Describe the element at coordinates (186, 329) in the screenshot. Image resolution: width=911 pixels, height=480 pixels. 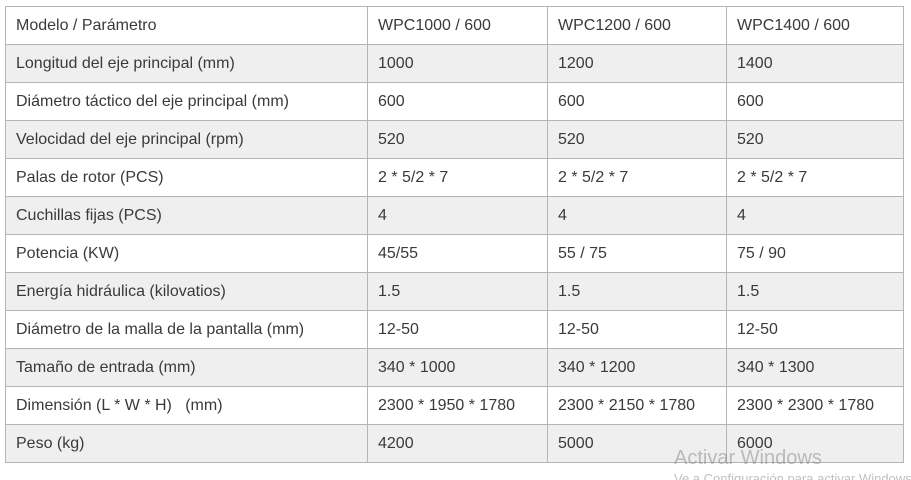
I see `table-cell: Diámetro de la malla de la pantalla (mm)` at that location.